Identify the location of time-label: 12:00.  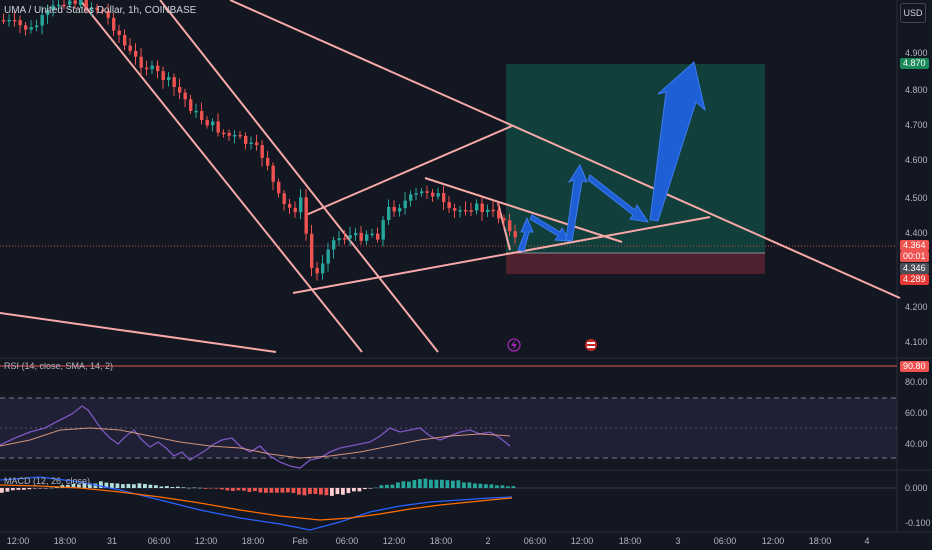
(394, 541).